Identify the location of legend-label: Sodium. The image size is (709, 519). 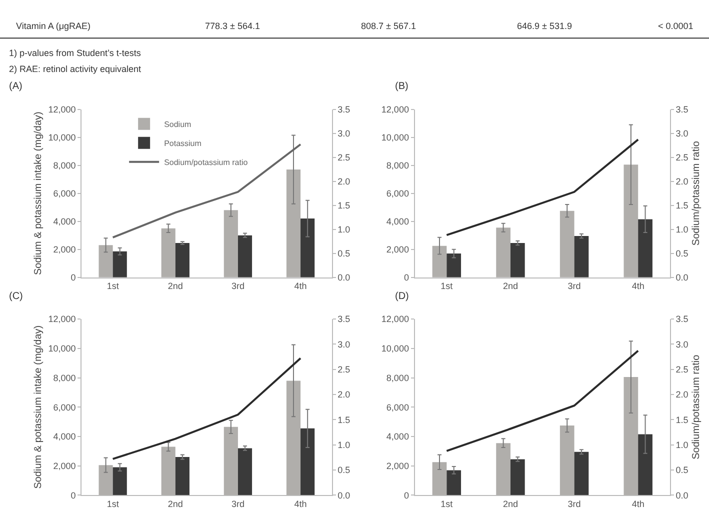
(178, 124).